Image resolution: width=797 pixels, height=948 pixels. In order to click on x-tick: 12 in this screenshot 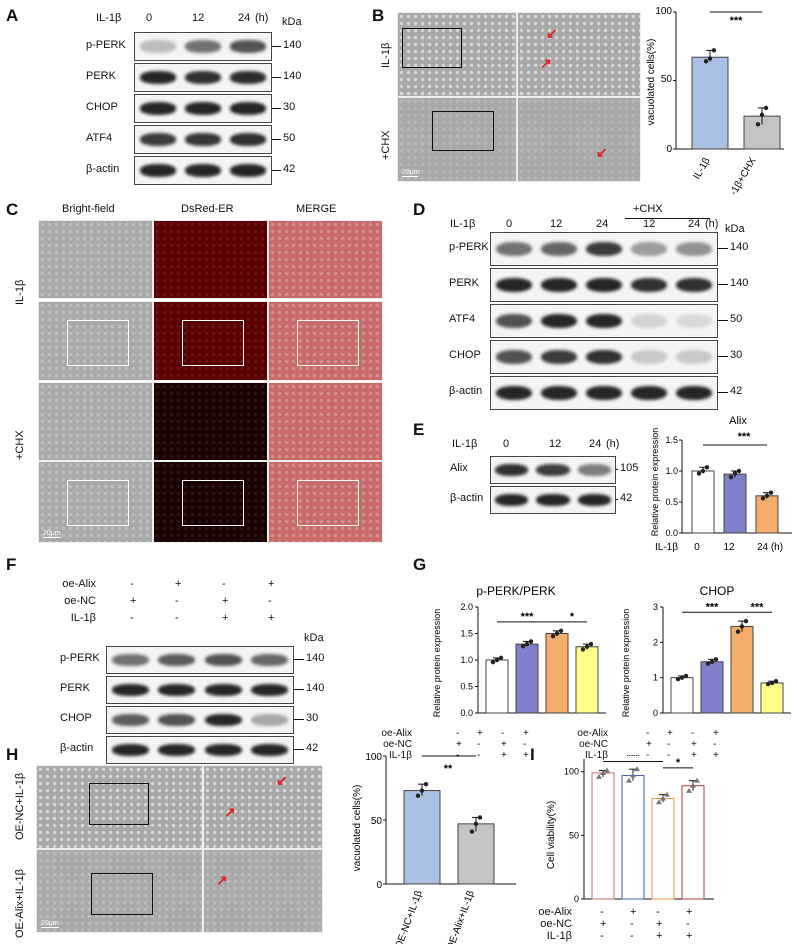, I will do `click(729, 547)`.